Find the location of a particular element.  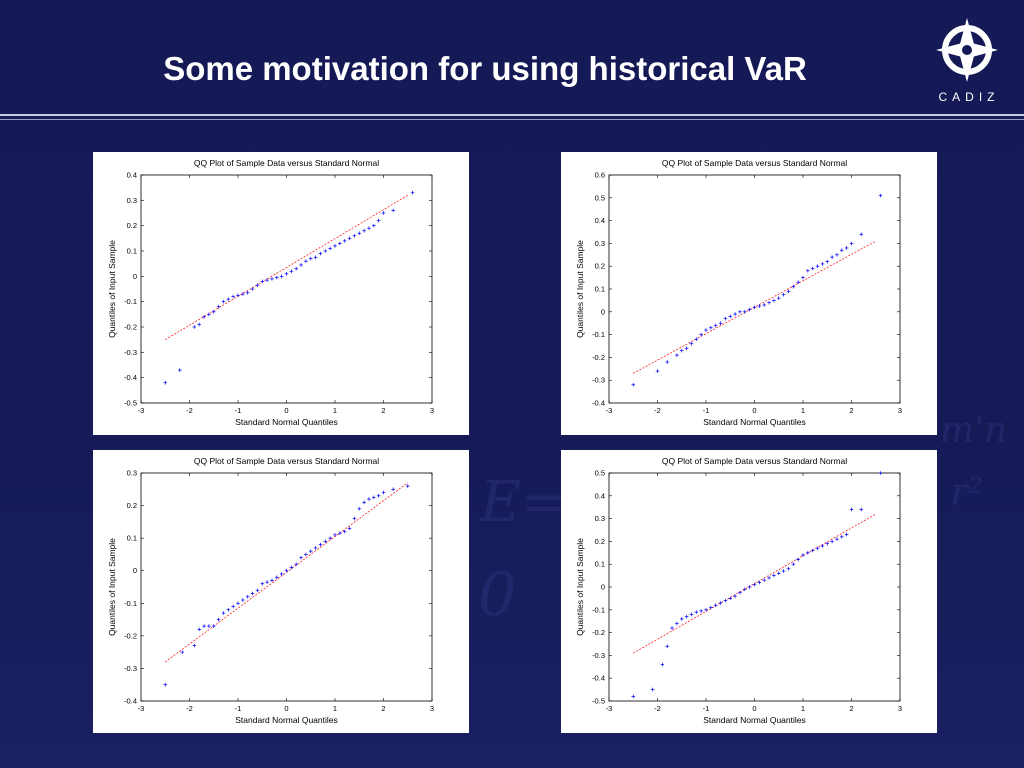

y-tick-label: 0.5 is located at coordinates (600, 197).